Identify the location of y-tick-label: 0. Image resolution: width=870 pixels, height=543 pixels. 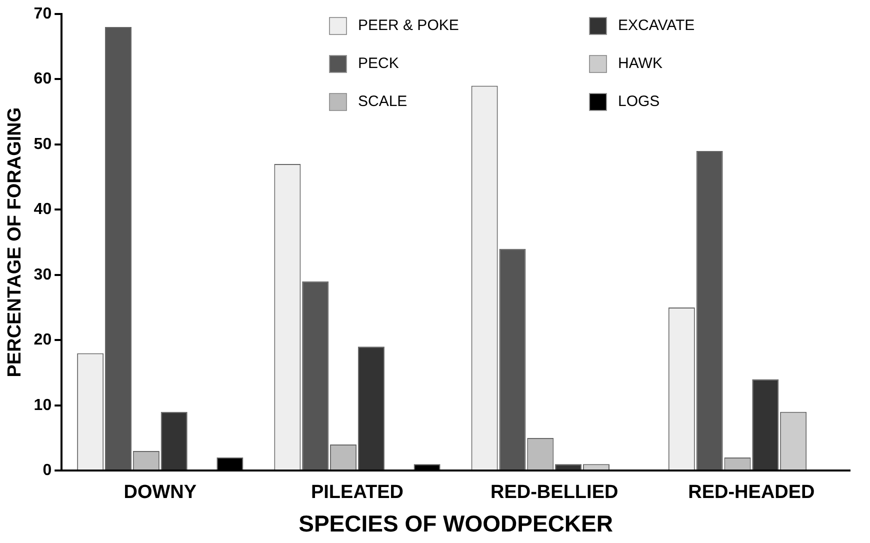
(47, 471).